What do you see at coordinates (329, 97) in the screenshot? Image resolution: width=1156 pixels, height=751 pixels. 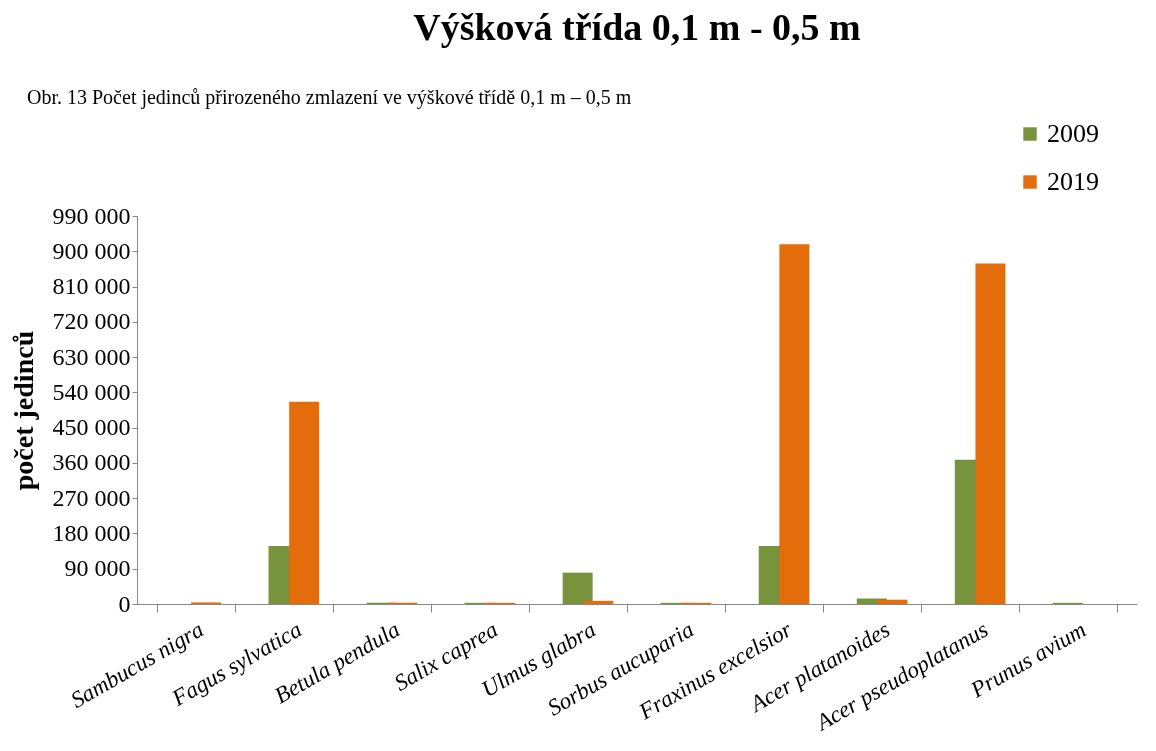 I see `text: Obr. 13 Počet jedinců přirozeného zmlazení ve výškové třídě 0,1 m – 0,5 m` at bounding box center [329, 97].